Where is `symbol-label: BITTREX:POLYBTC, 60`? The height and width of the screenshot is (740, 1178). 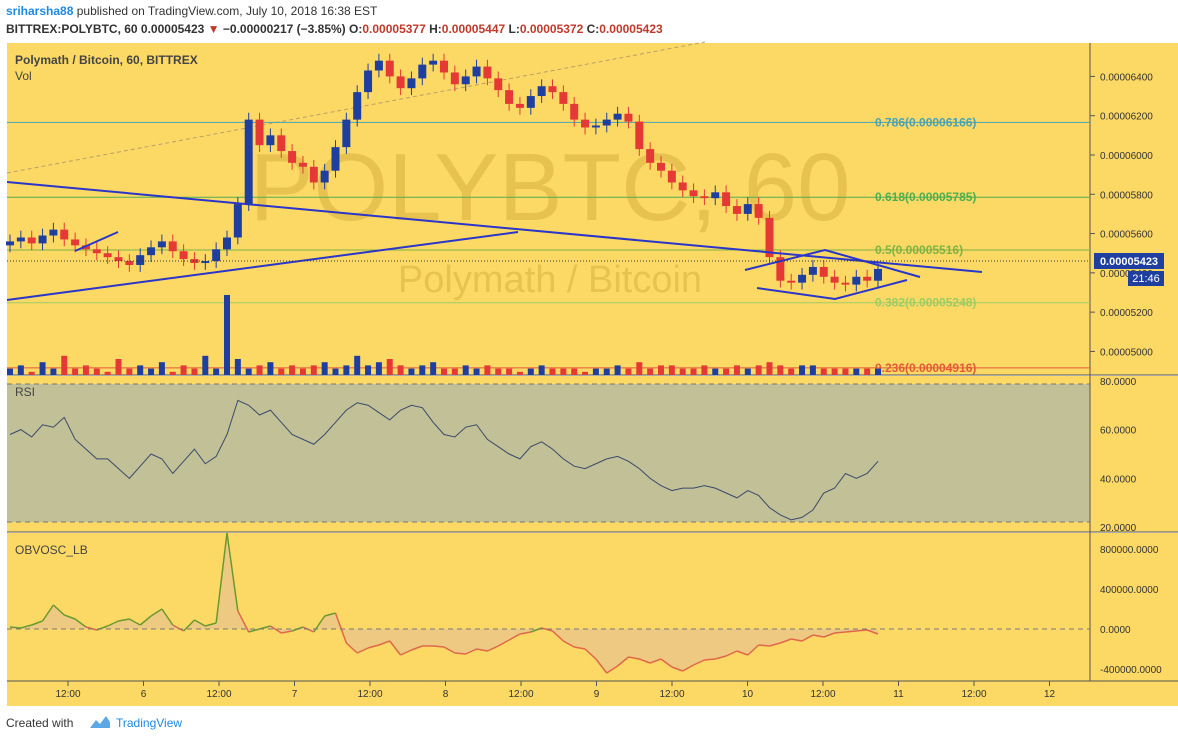 symbol-label: BITTREX:POLYBTC, 60 is located at coordinates (72, 29).